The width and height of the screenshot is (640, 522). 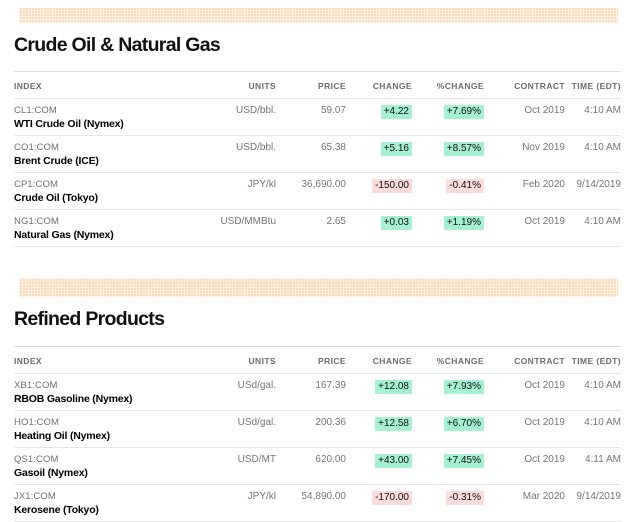 What do you see at coordinates (62, 435) in the screenshot?
I see `security-name-link: Heating Oil (Nymex)` at bounding box center [62, 435].